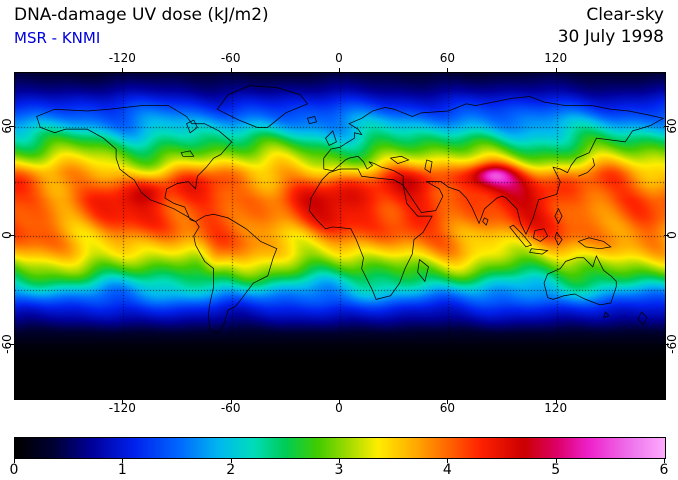  Describe the element at coordinates (485, 221) in the screenshot. I see `coast-sri-lanka` at that location.